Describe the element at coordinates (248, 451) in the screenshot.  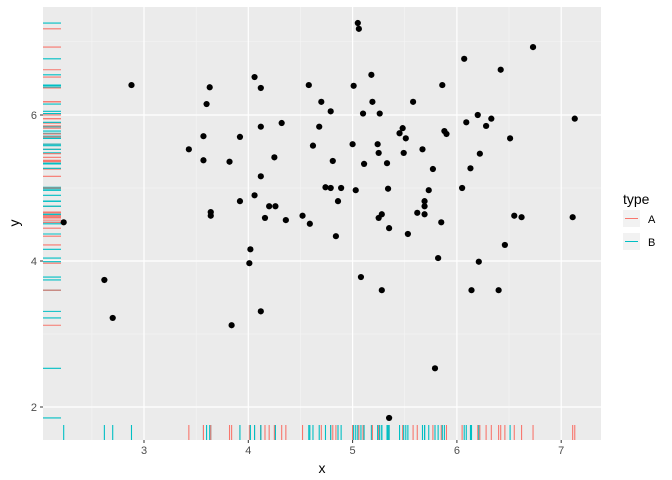
I see `x-tick-label: 4` at that location.